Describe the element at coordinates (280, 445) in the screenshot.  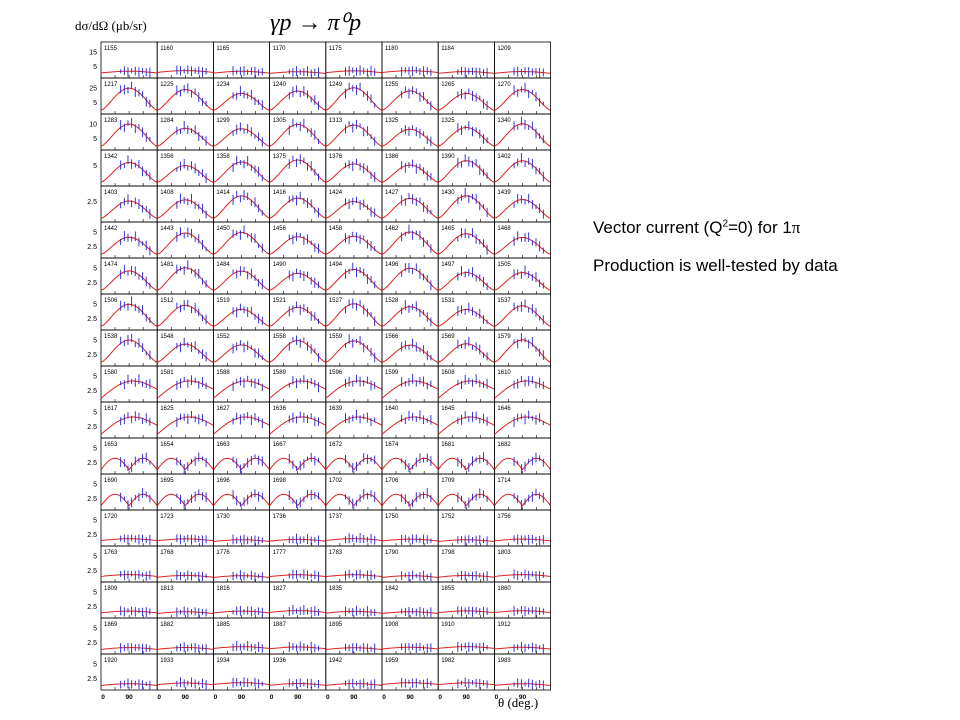
I see `energy-label: 1667` at that location.